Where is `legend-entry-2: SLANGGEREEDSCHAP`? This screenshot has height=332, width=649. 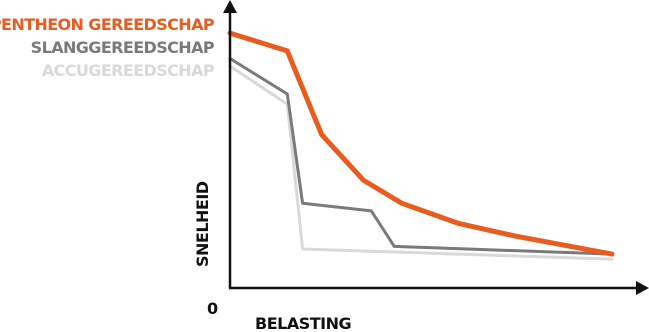
legend-entry-2: SLANGGEREEDSCHAP is located at coordinates (123, 47).